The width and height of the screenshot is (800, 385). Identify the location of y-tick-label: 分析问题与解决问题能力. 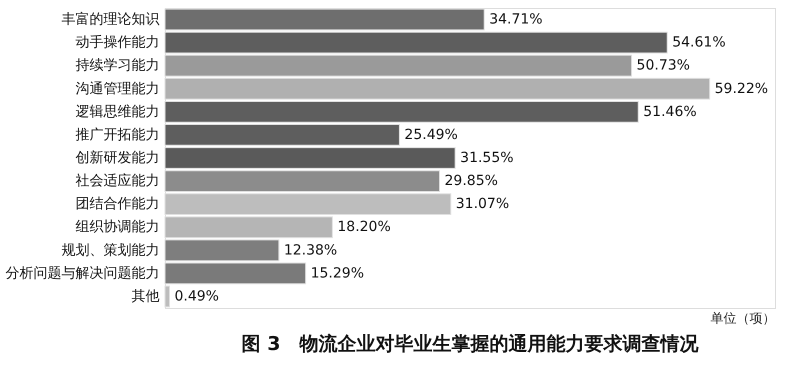
(83, 273).